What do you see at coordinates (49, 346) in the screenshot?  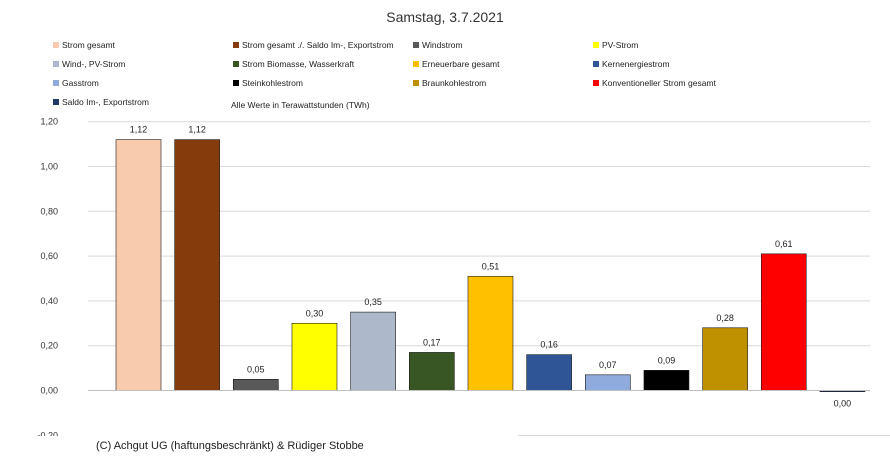 I see `y-tick-label: 0,20` at bounding box center [49, 346].